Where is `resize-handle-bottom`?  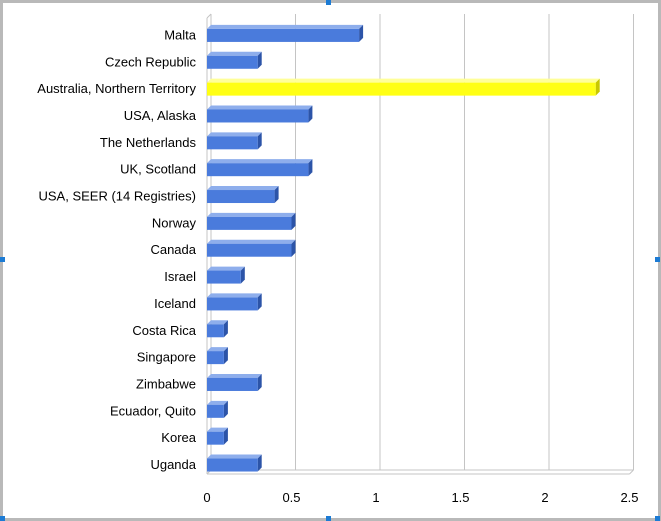 resize-handle-bottom is located at coordinates (328, 518).